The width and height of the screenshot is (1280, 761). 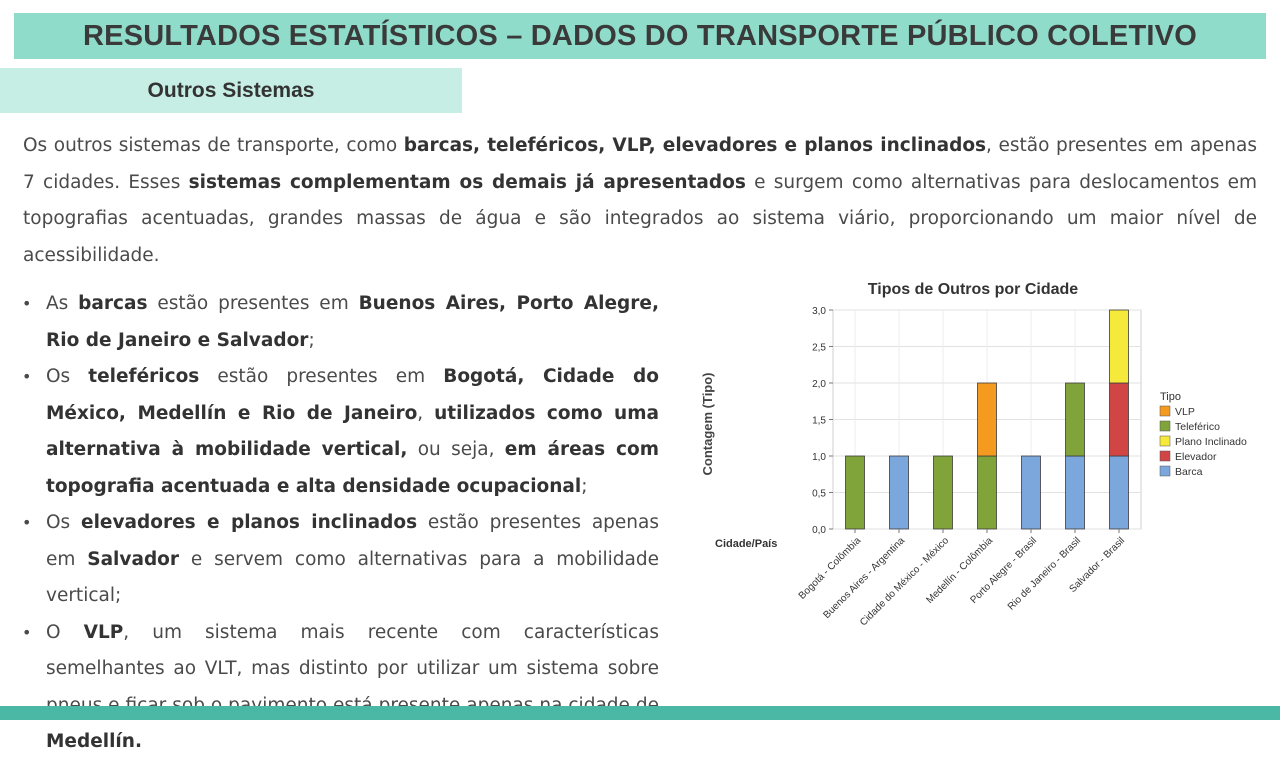 I want to click on chart-x-axis-label: Cidade/País, so click(x=746, y=544).